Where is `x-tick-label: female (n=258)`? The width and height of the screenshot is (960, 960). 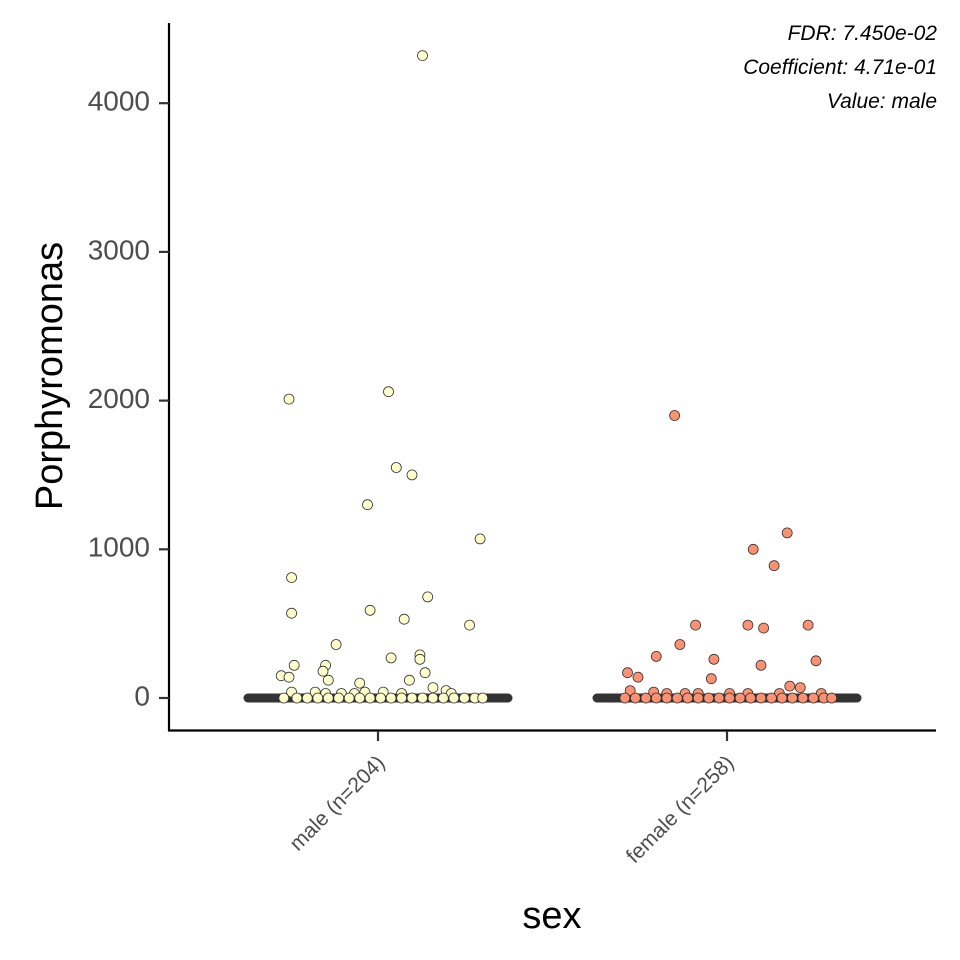 x-tick-label: female (n=258) is located at coordinates (680, 809).